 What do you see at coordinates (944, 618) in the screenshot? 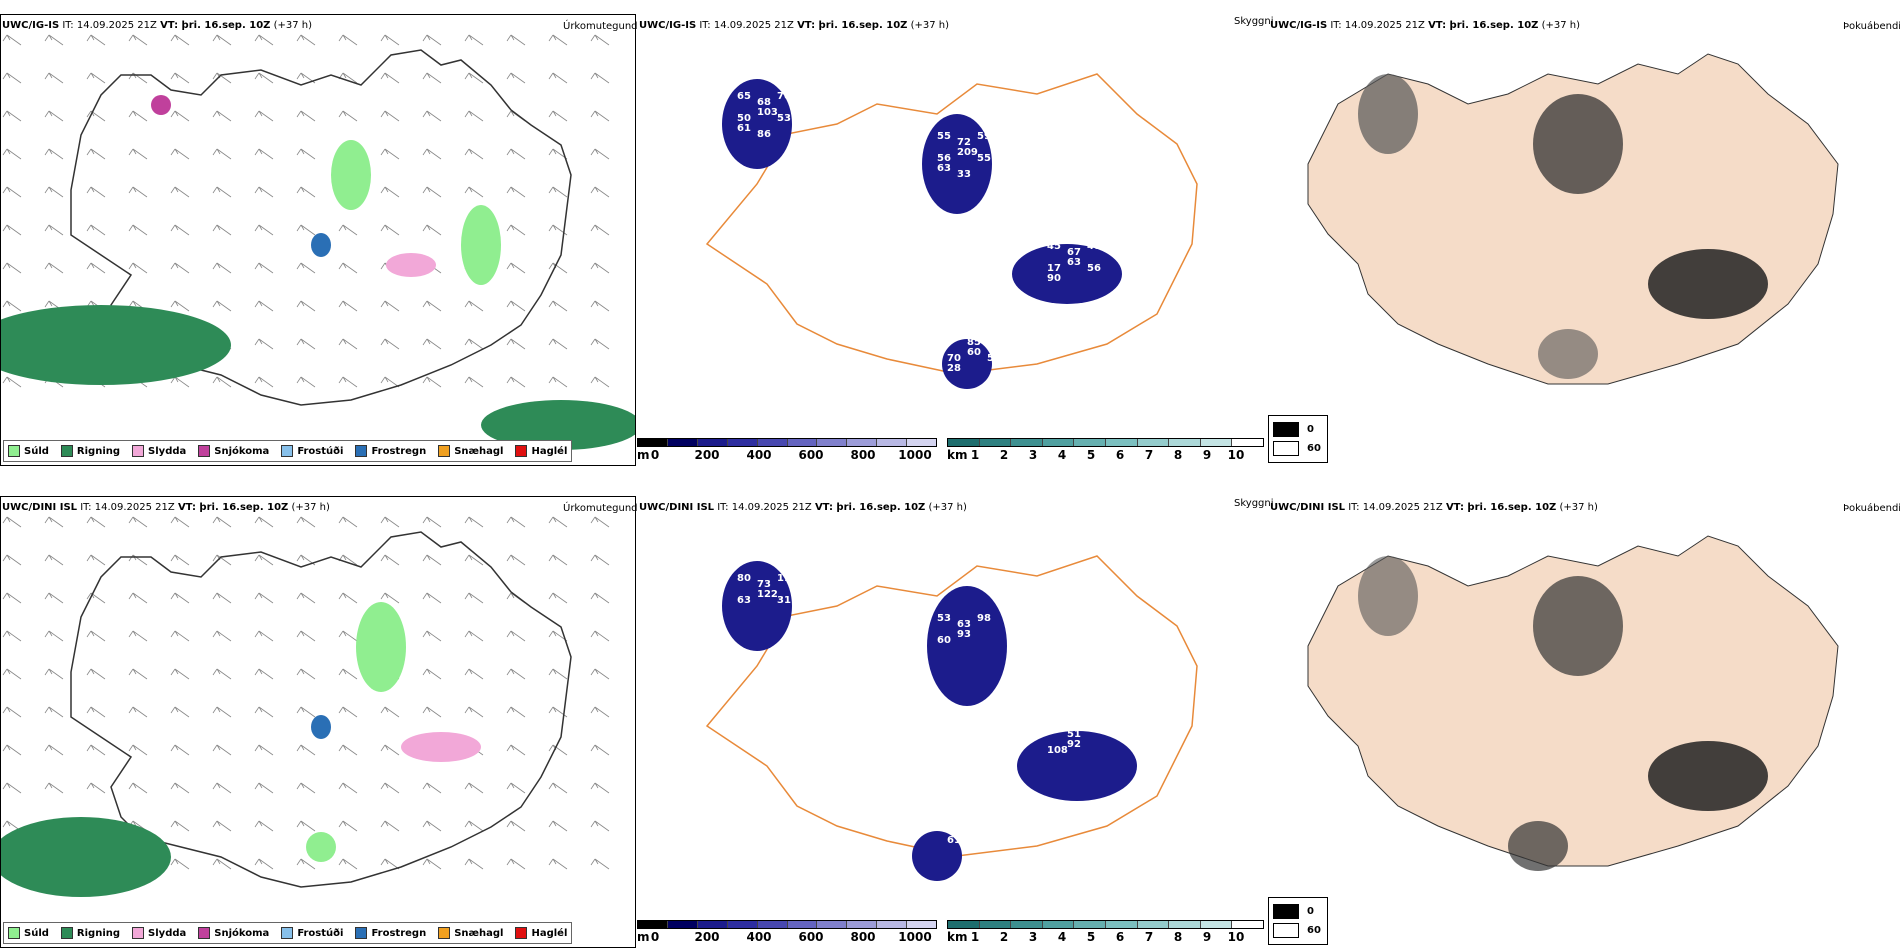
I see `ceiling-value-label: 53` at bounding box center [944, 618].